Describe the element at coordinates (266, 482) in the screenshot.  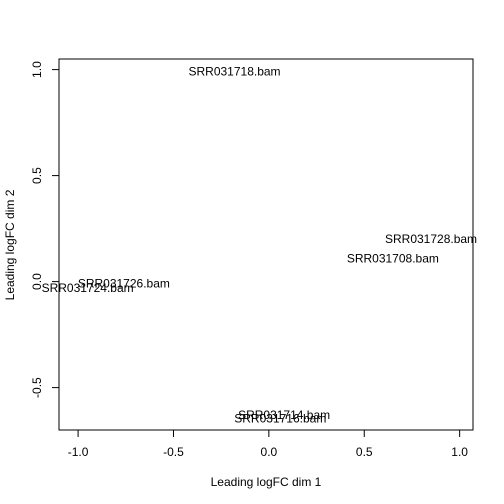
I see `x-axis-label: Leading logFC dim 1` at that location.